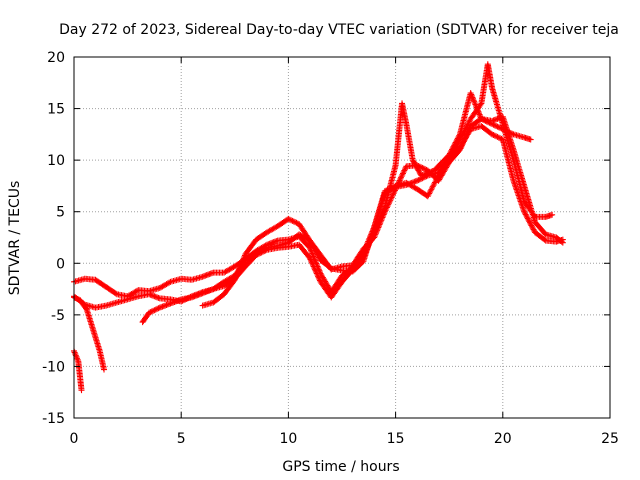 This screenshot has width=640, height=480. Describe the element at coordinates (181, 439) in the screenshot. I see `x-tick-label: 5` at that location.